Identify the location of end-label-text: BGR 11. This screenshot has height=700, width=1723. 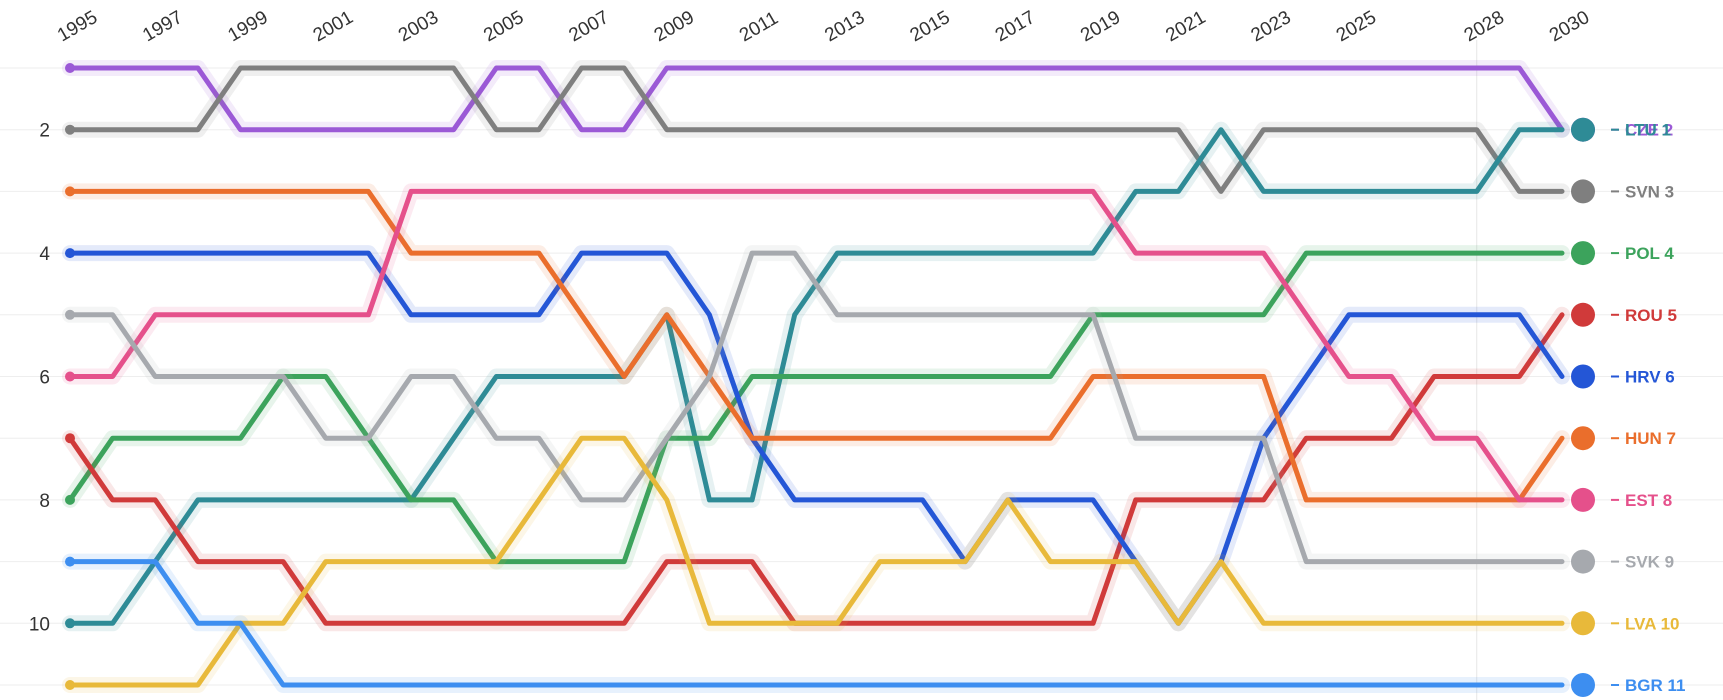
(1655, 685).